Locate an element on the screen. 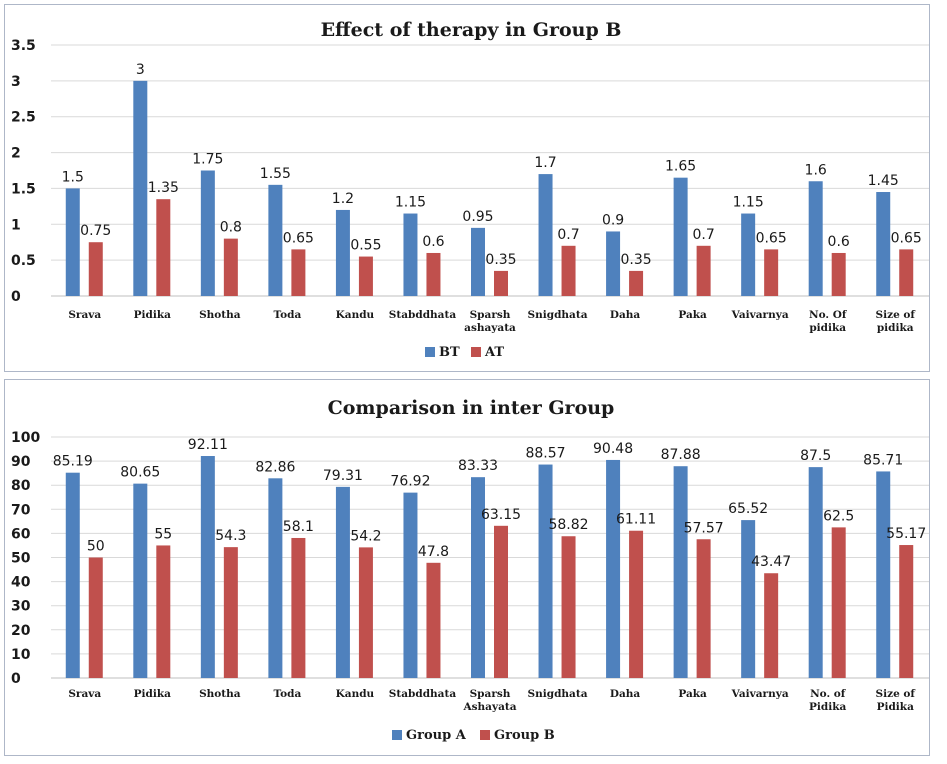 This screenshot has height=764, width=947. x-tick-label: Srava is located at coordinates (84, 315).